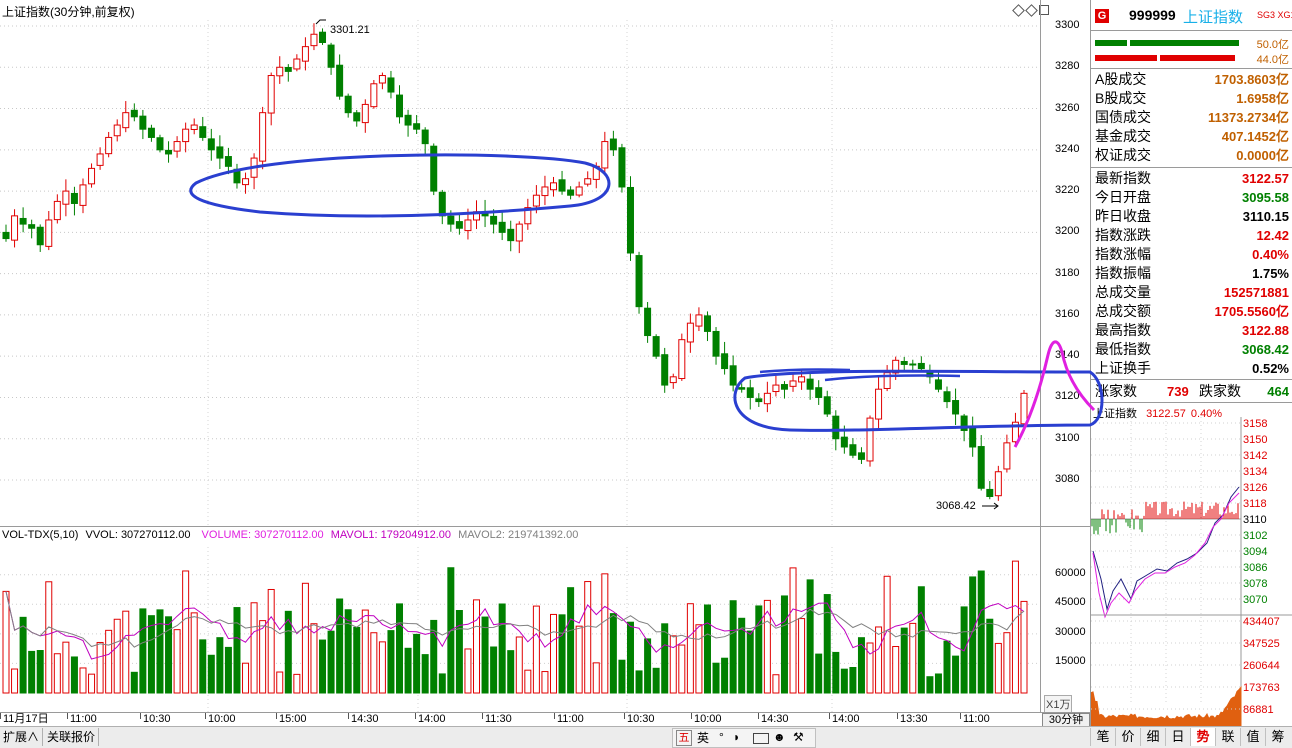  I want to click on right-tab: 细, so click(1152, 737).